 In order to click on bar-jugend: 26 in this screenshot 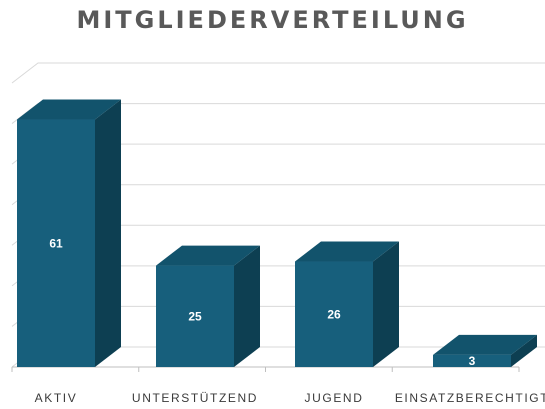, I will do `click(347, 304)`.